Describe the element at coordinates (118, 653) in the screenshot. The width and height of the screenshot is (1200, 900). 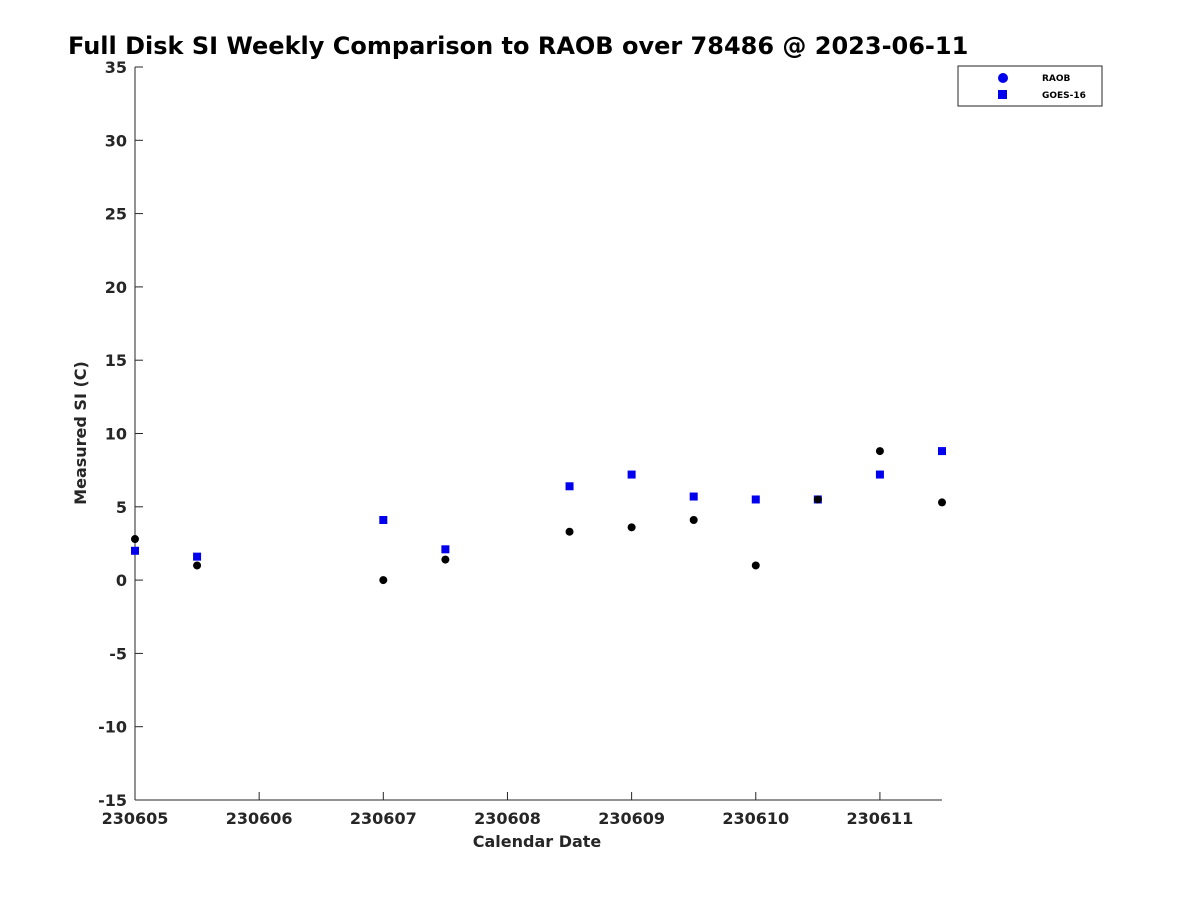
I see `y-tick-label: -5` at that location.